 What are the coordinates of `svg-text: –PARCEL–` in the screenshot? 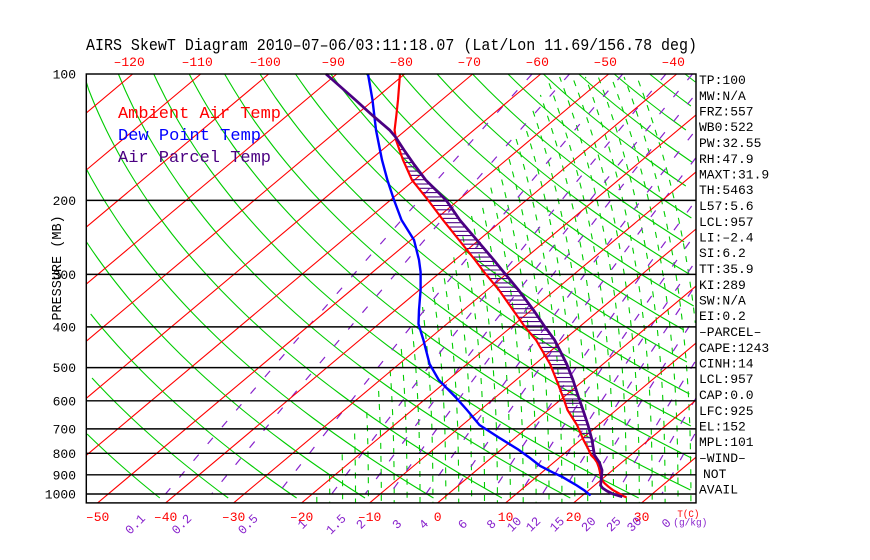 It's located at (730, 332).